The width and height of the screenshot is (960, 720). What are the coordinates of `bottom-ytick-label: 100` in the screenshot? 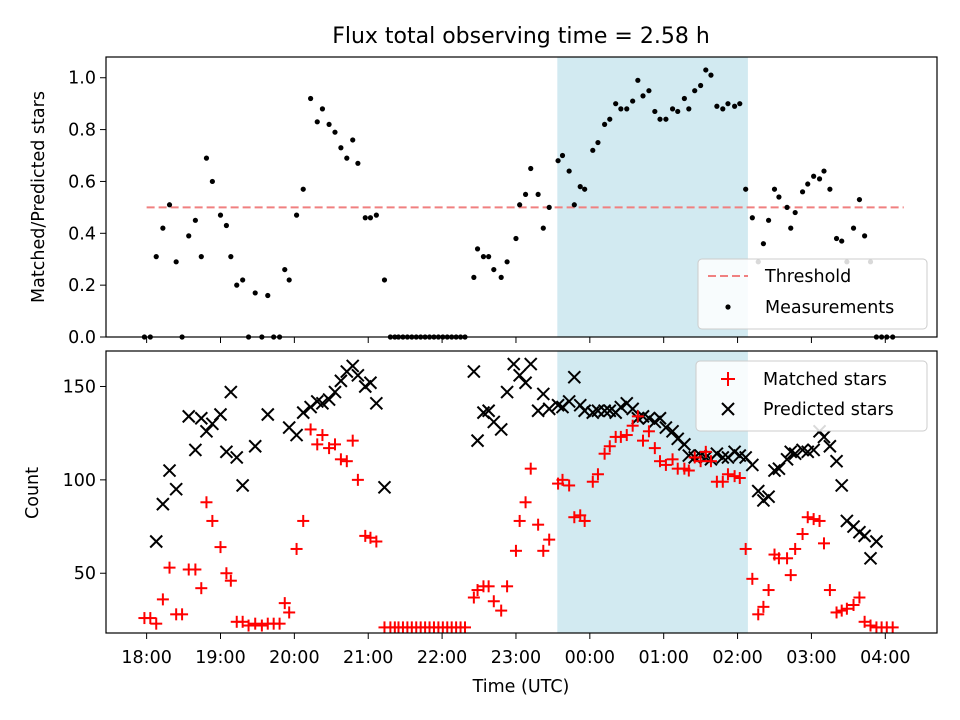 It's located at (79, 481).